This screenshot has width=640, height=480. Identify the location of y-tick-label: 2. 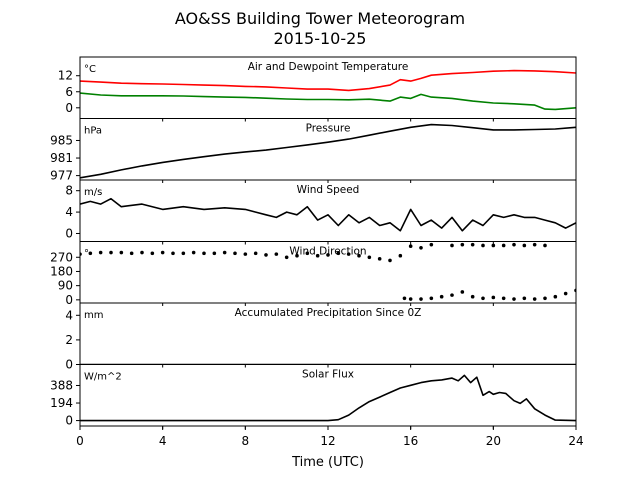
(69, 340).